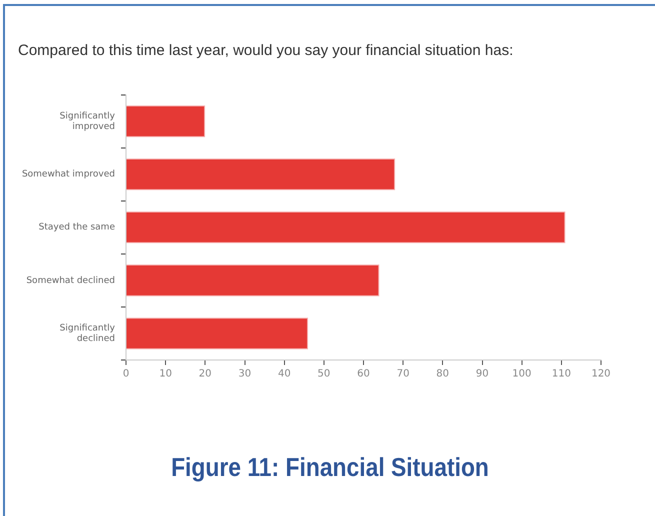  I want to click on x-tick-label: 20, so click(205, 374).